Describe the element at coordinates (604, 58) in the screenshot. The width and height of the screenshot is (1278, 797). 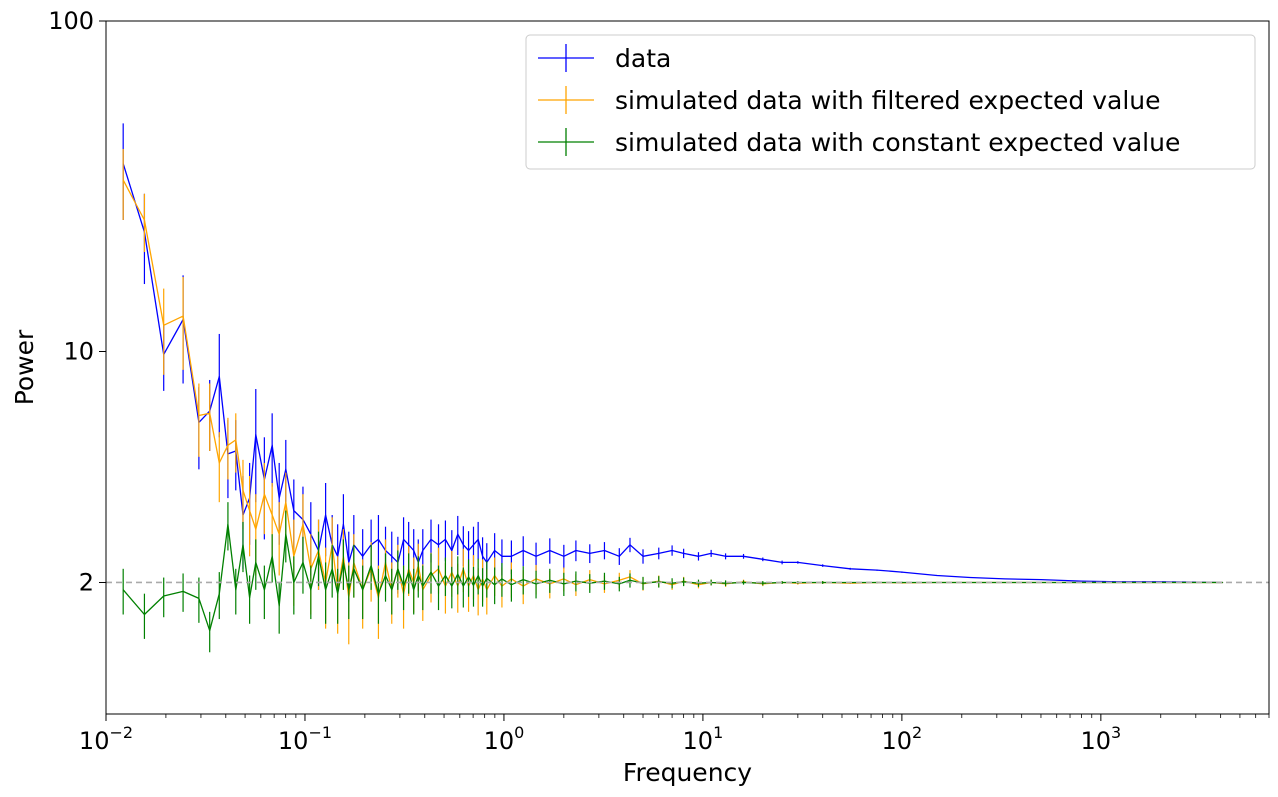
I see `legend-entry: data` at that location.